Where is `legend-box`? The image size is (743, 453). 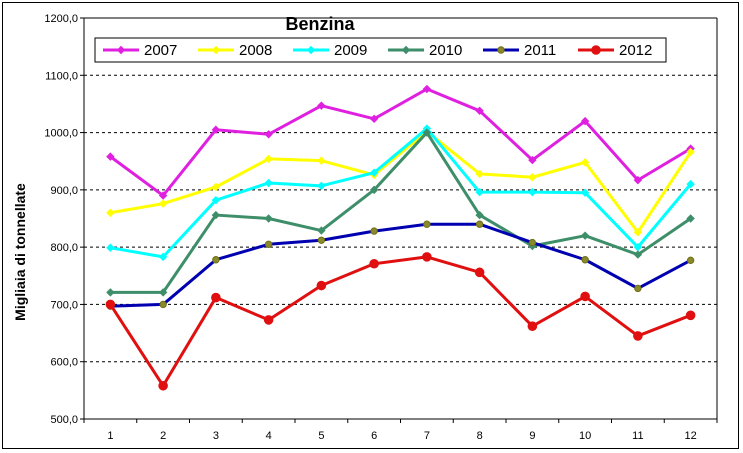
legend-box is located at coordinates (380, 50).